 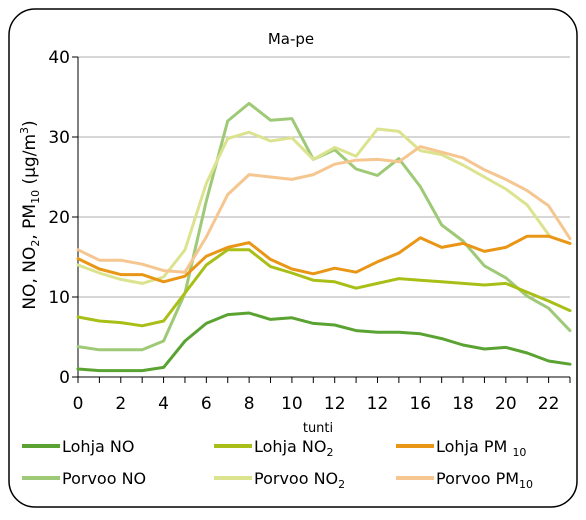 I want to click on x-tick-label: 8, so click(x=249, y=404).